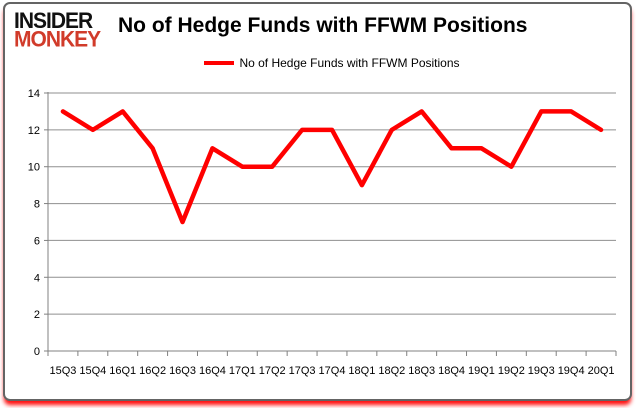 The image size is (637, 408). What do you see at coordinates (361, 371) in the screenshot?
I see `x-tick-label: 18Q1` at bounding box center [361, 371].